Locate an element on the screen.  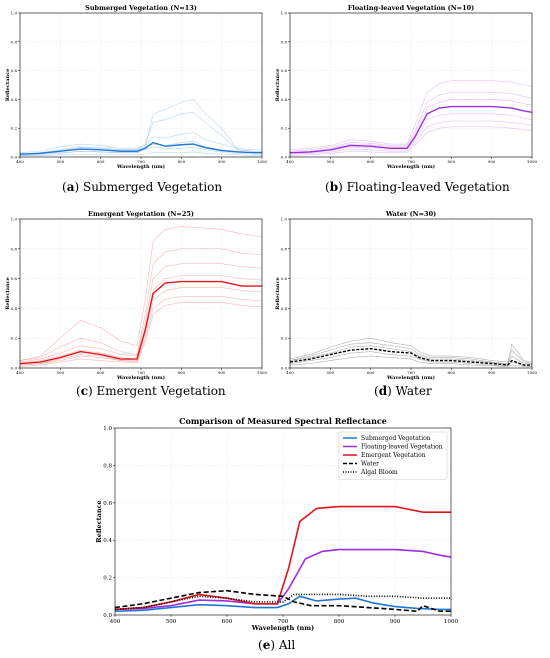
legend-label: Water is located at coordinates (370, 464).